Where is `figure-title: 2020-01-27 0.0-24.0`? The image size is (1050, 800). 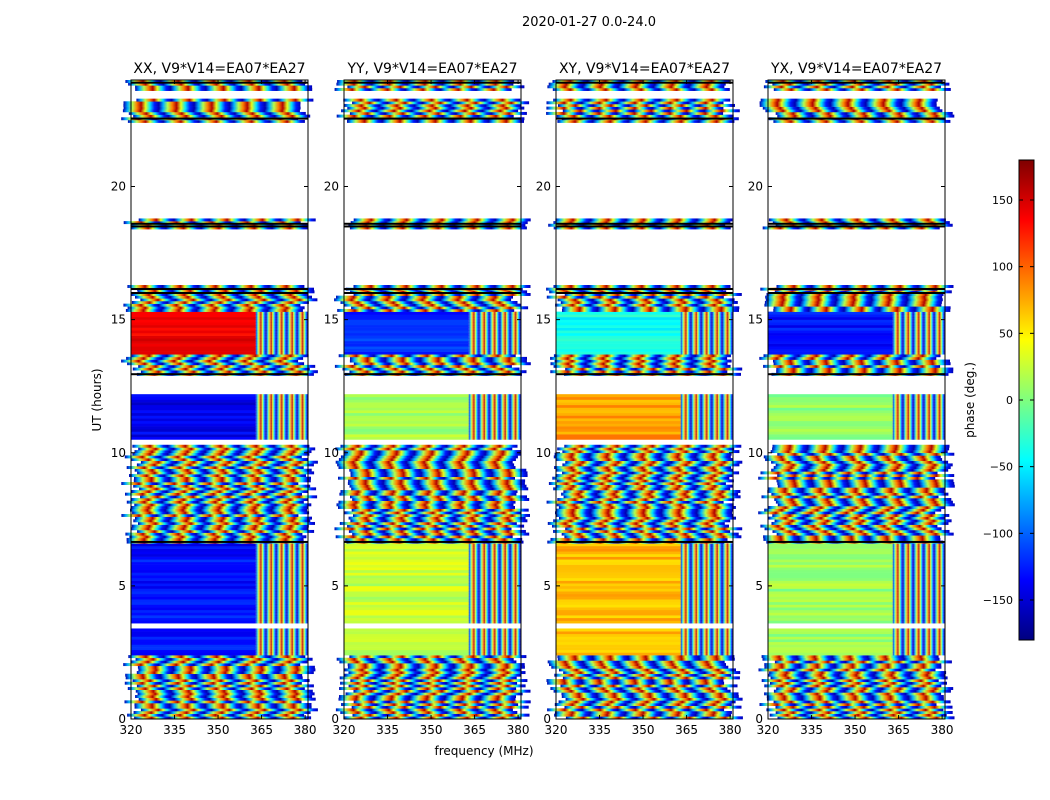
figure-title: 2020-01-27 0.0-24.0 is located at coordinates (589, 22).